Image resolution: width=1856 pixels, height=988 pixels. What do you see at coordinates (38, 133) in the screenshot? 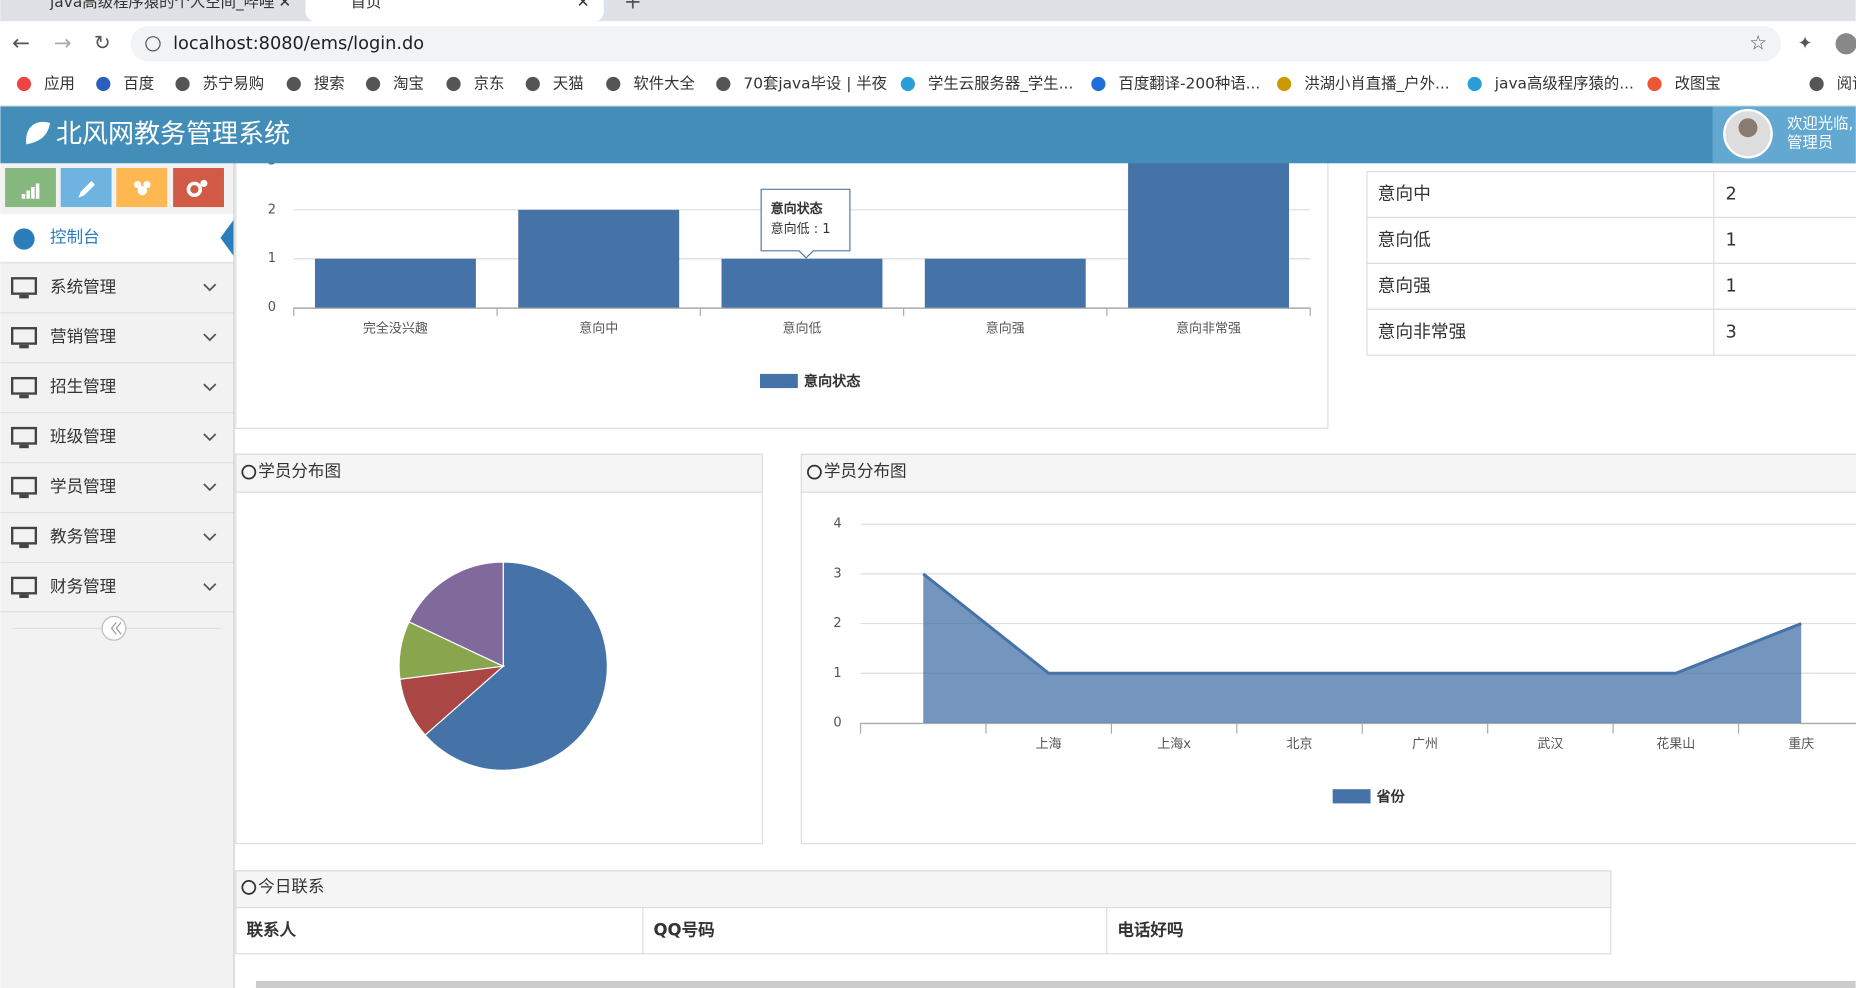
I see `logo-leaf` at bounding box center [38, 133].